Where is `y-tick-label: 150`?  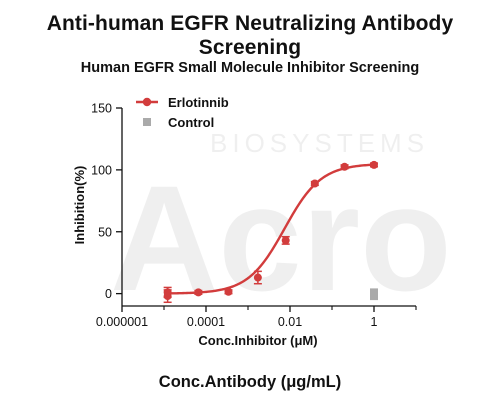 y-tick-label: 150 is located at coordinates (101, 109).